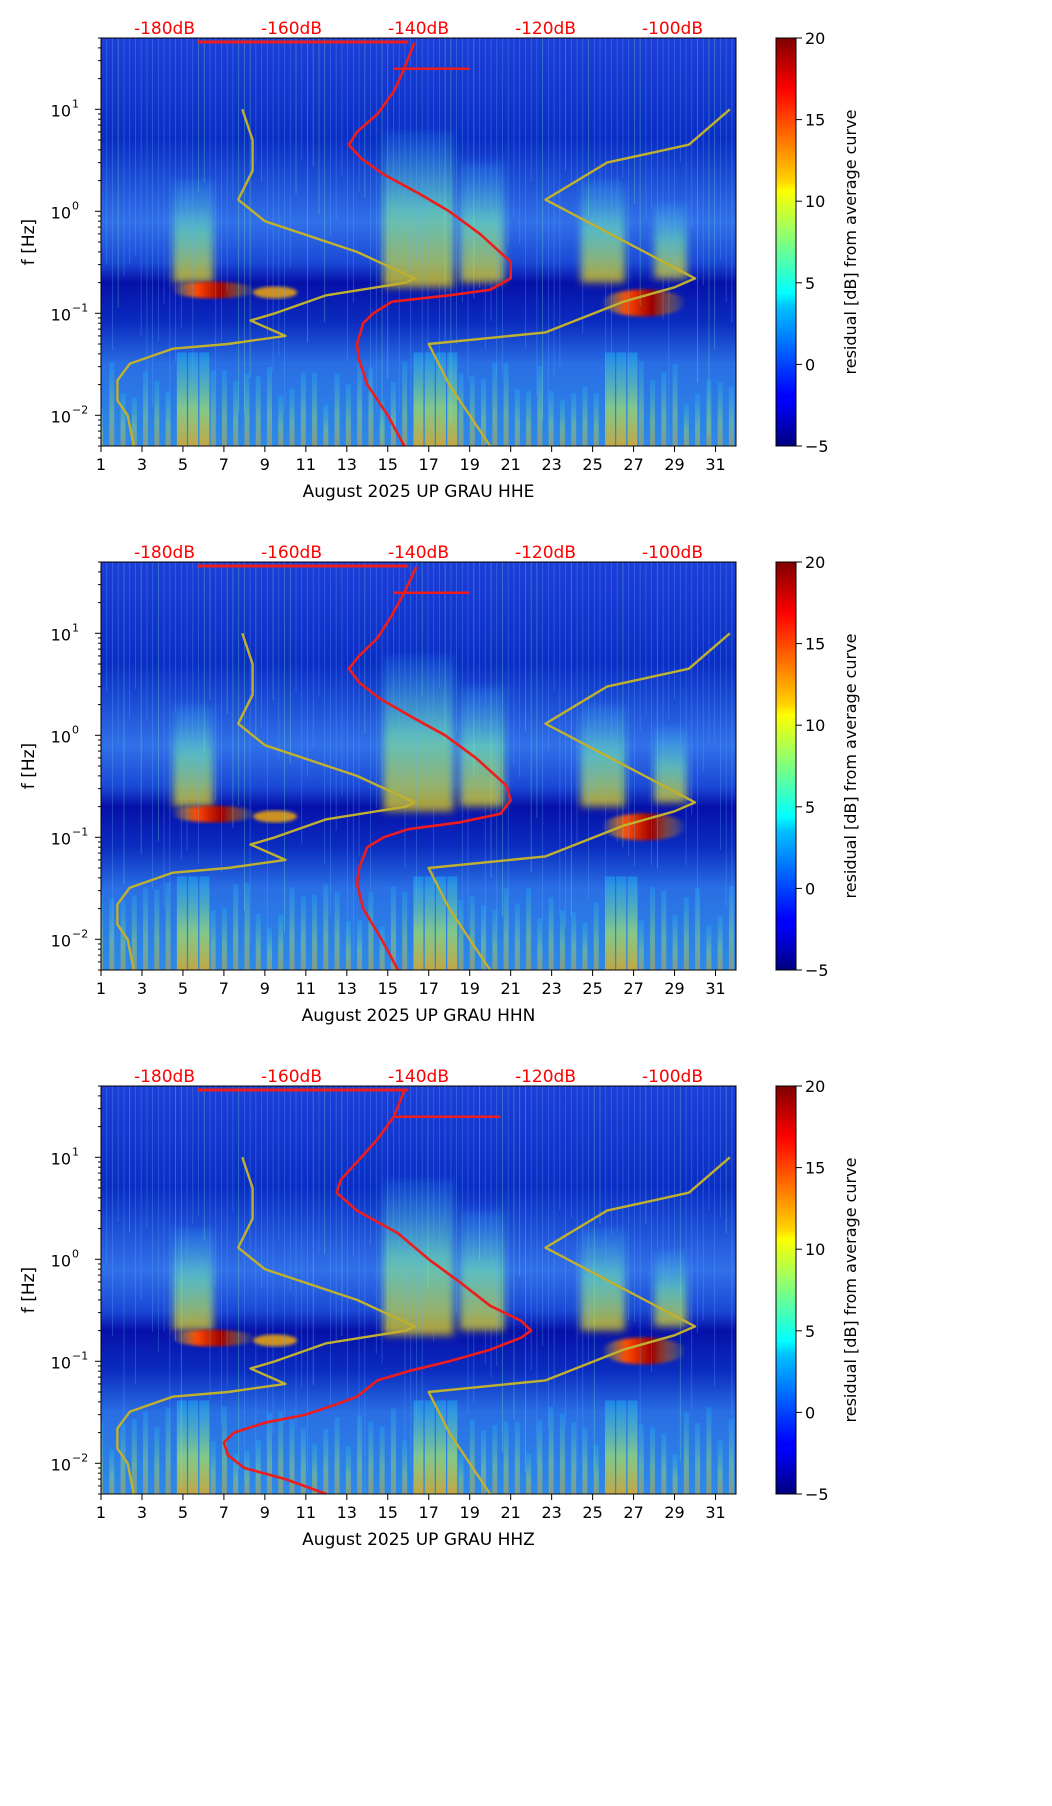  What do you see at coordinates (592, 464) in the screenshot?
I see `x-tick-label: 25` at bounding box center [592, 464].